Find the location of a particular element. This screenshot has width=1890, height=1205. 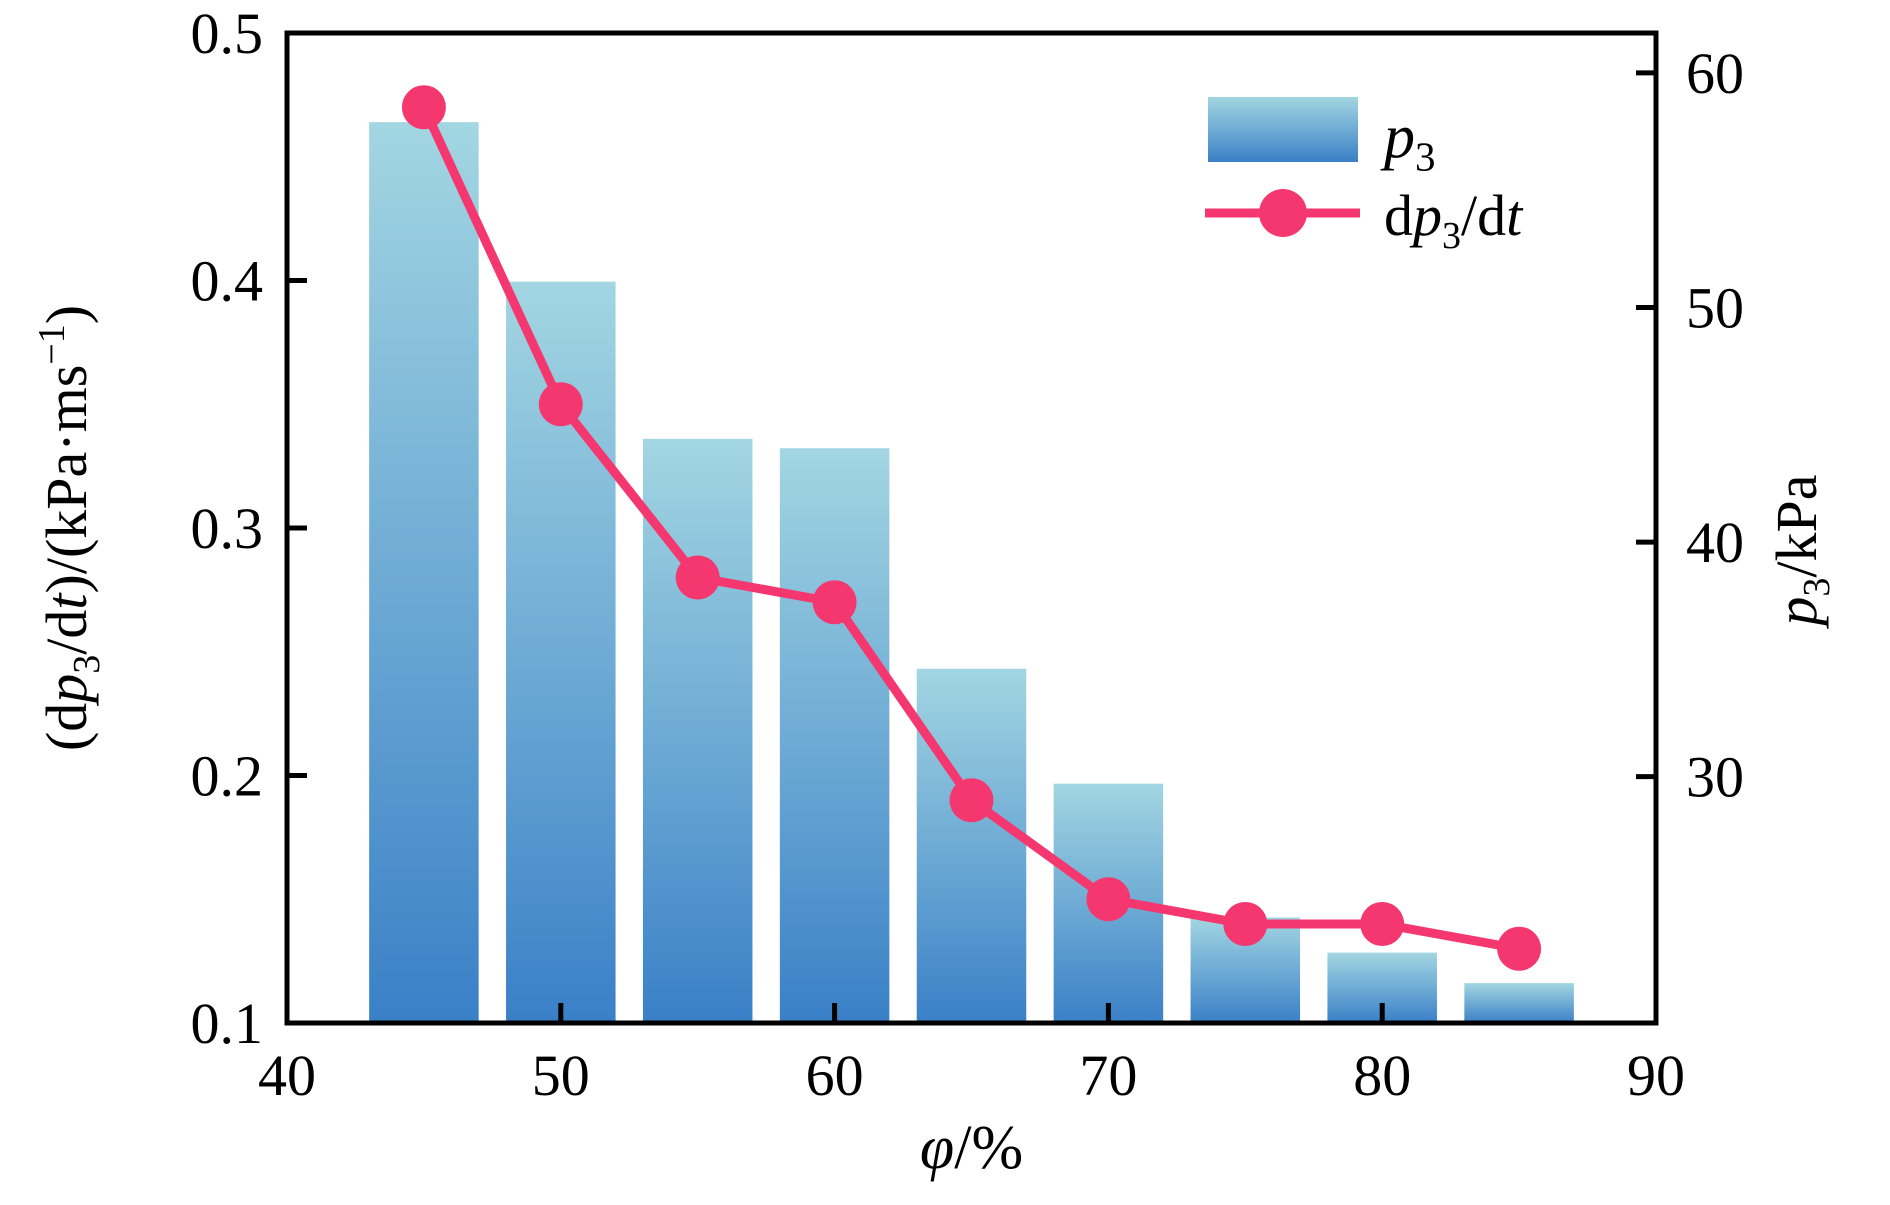

x-tick-label-80: 80 is located at coordinates (1382, 1075).